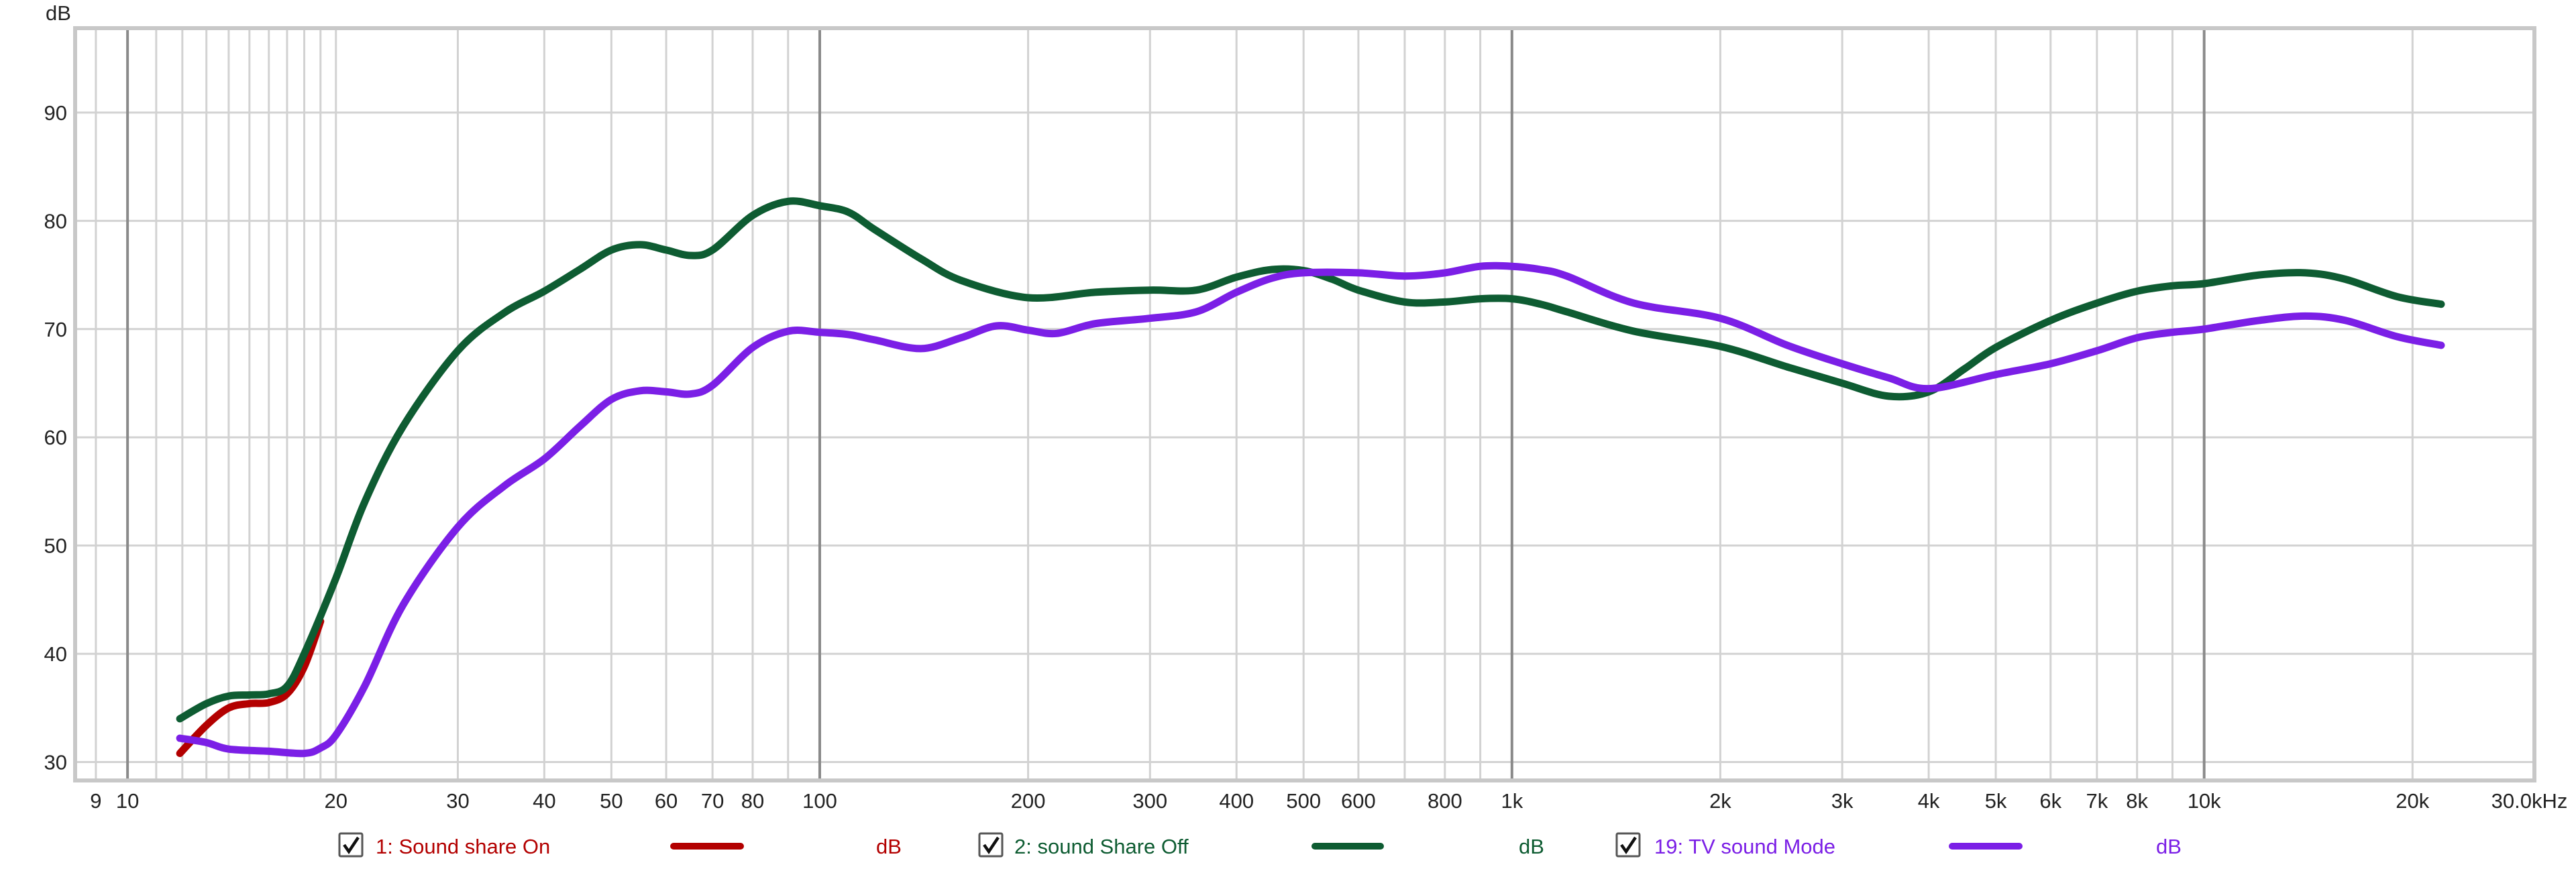  I want to click on x-tick-label: 7k, so click(2097, 801).